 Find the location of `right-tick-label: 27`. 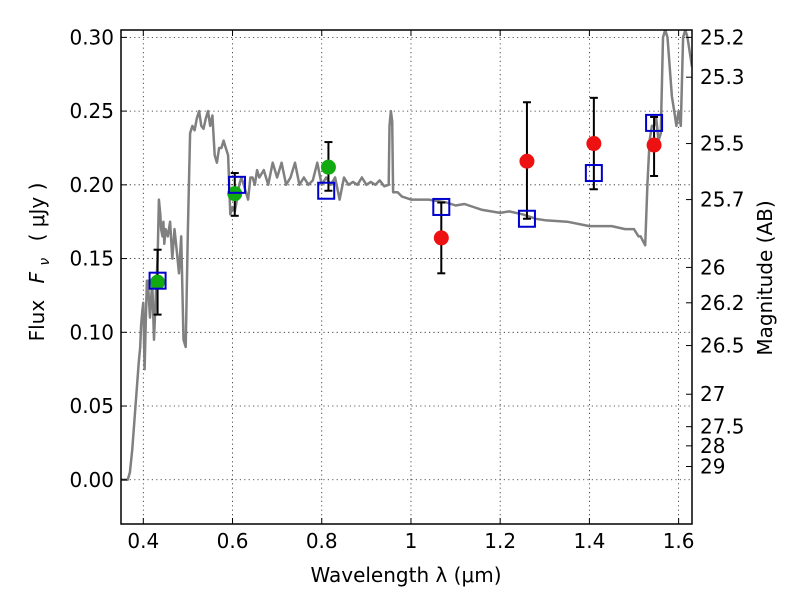

right-tick-label: 27 is located at coordinates (712, 394).